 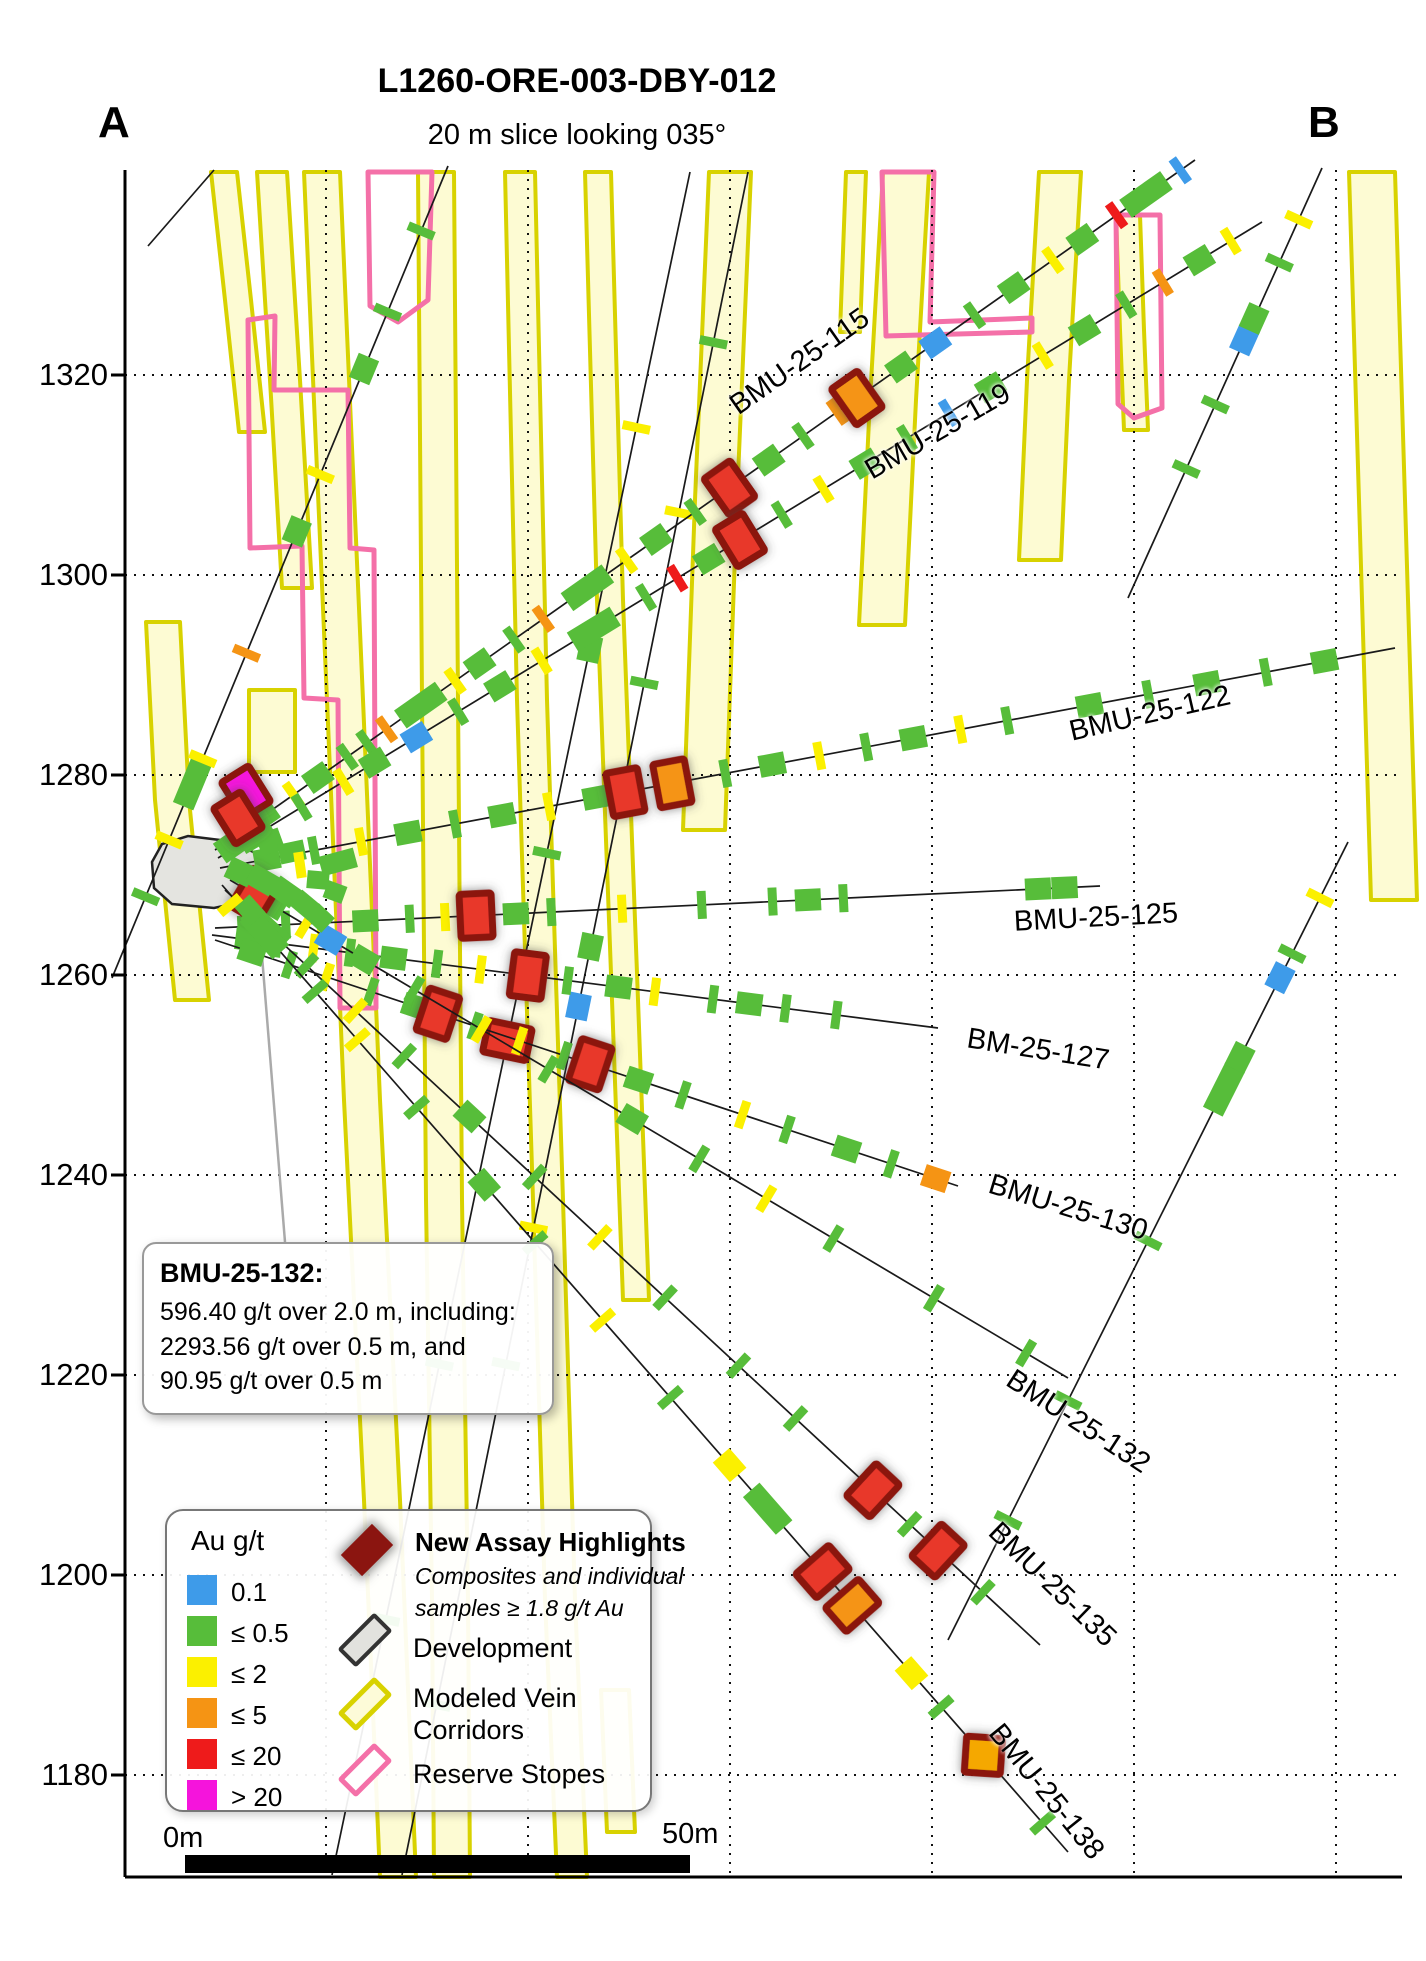 What do you see at coordinates (74, 1774) in the screenshot?
I see `y-axis-label: 1180` at bounding box center [74, 1774].